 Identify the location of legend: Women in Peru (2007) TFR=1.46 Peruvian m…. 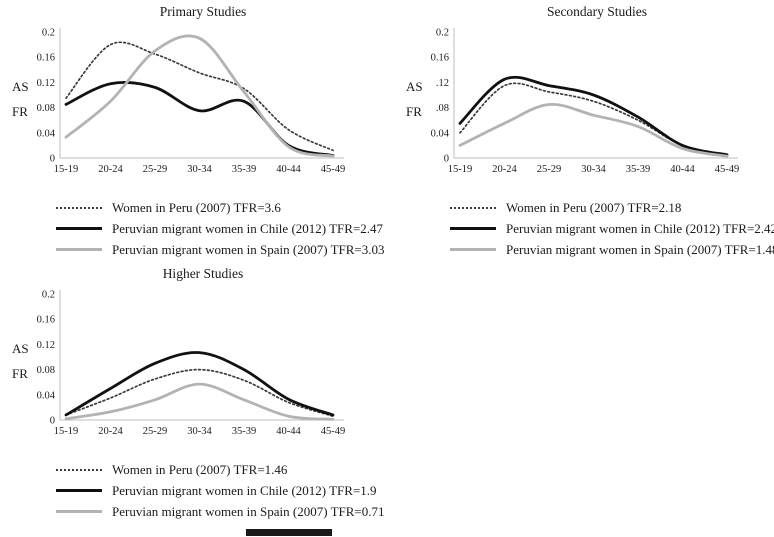
(197, 490).